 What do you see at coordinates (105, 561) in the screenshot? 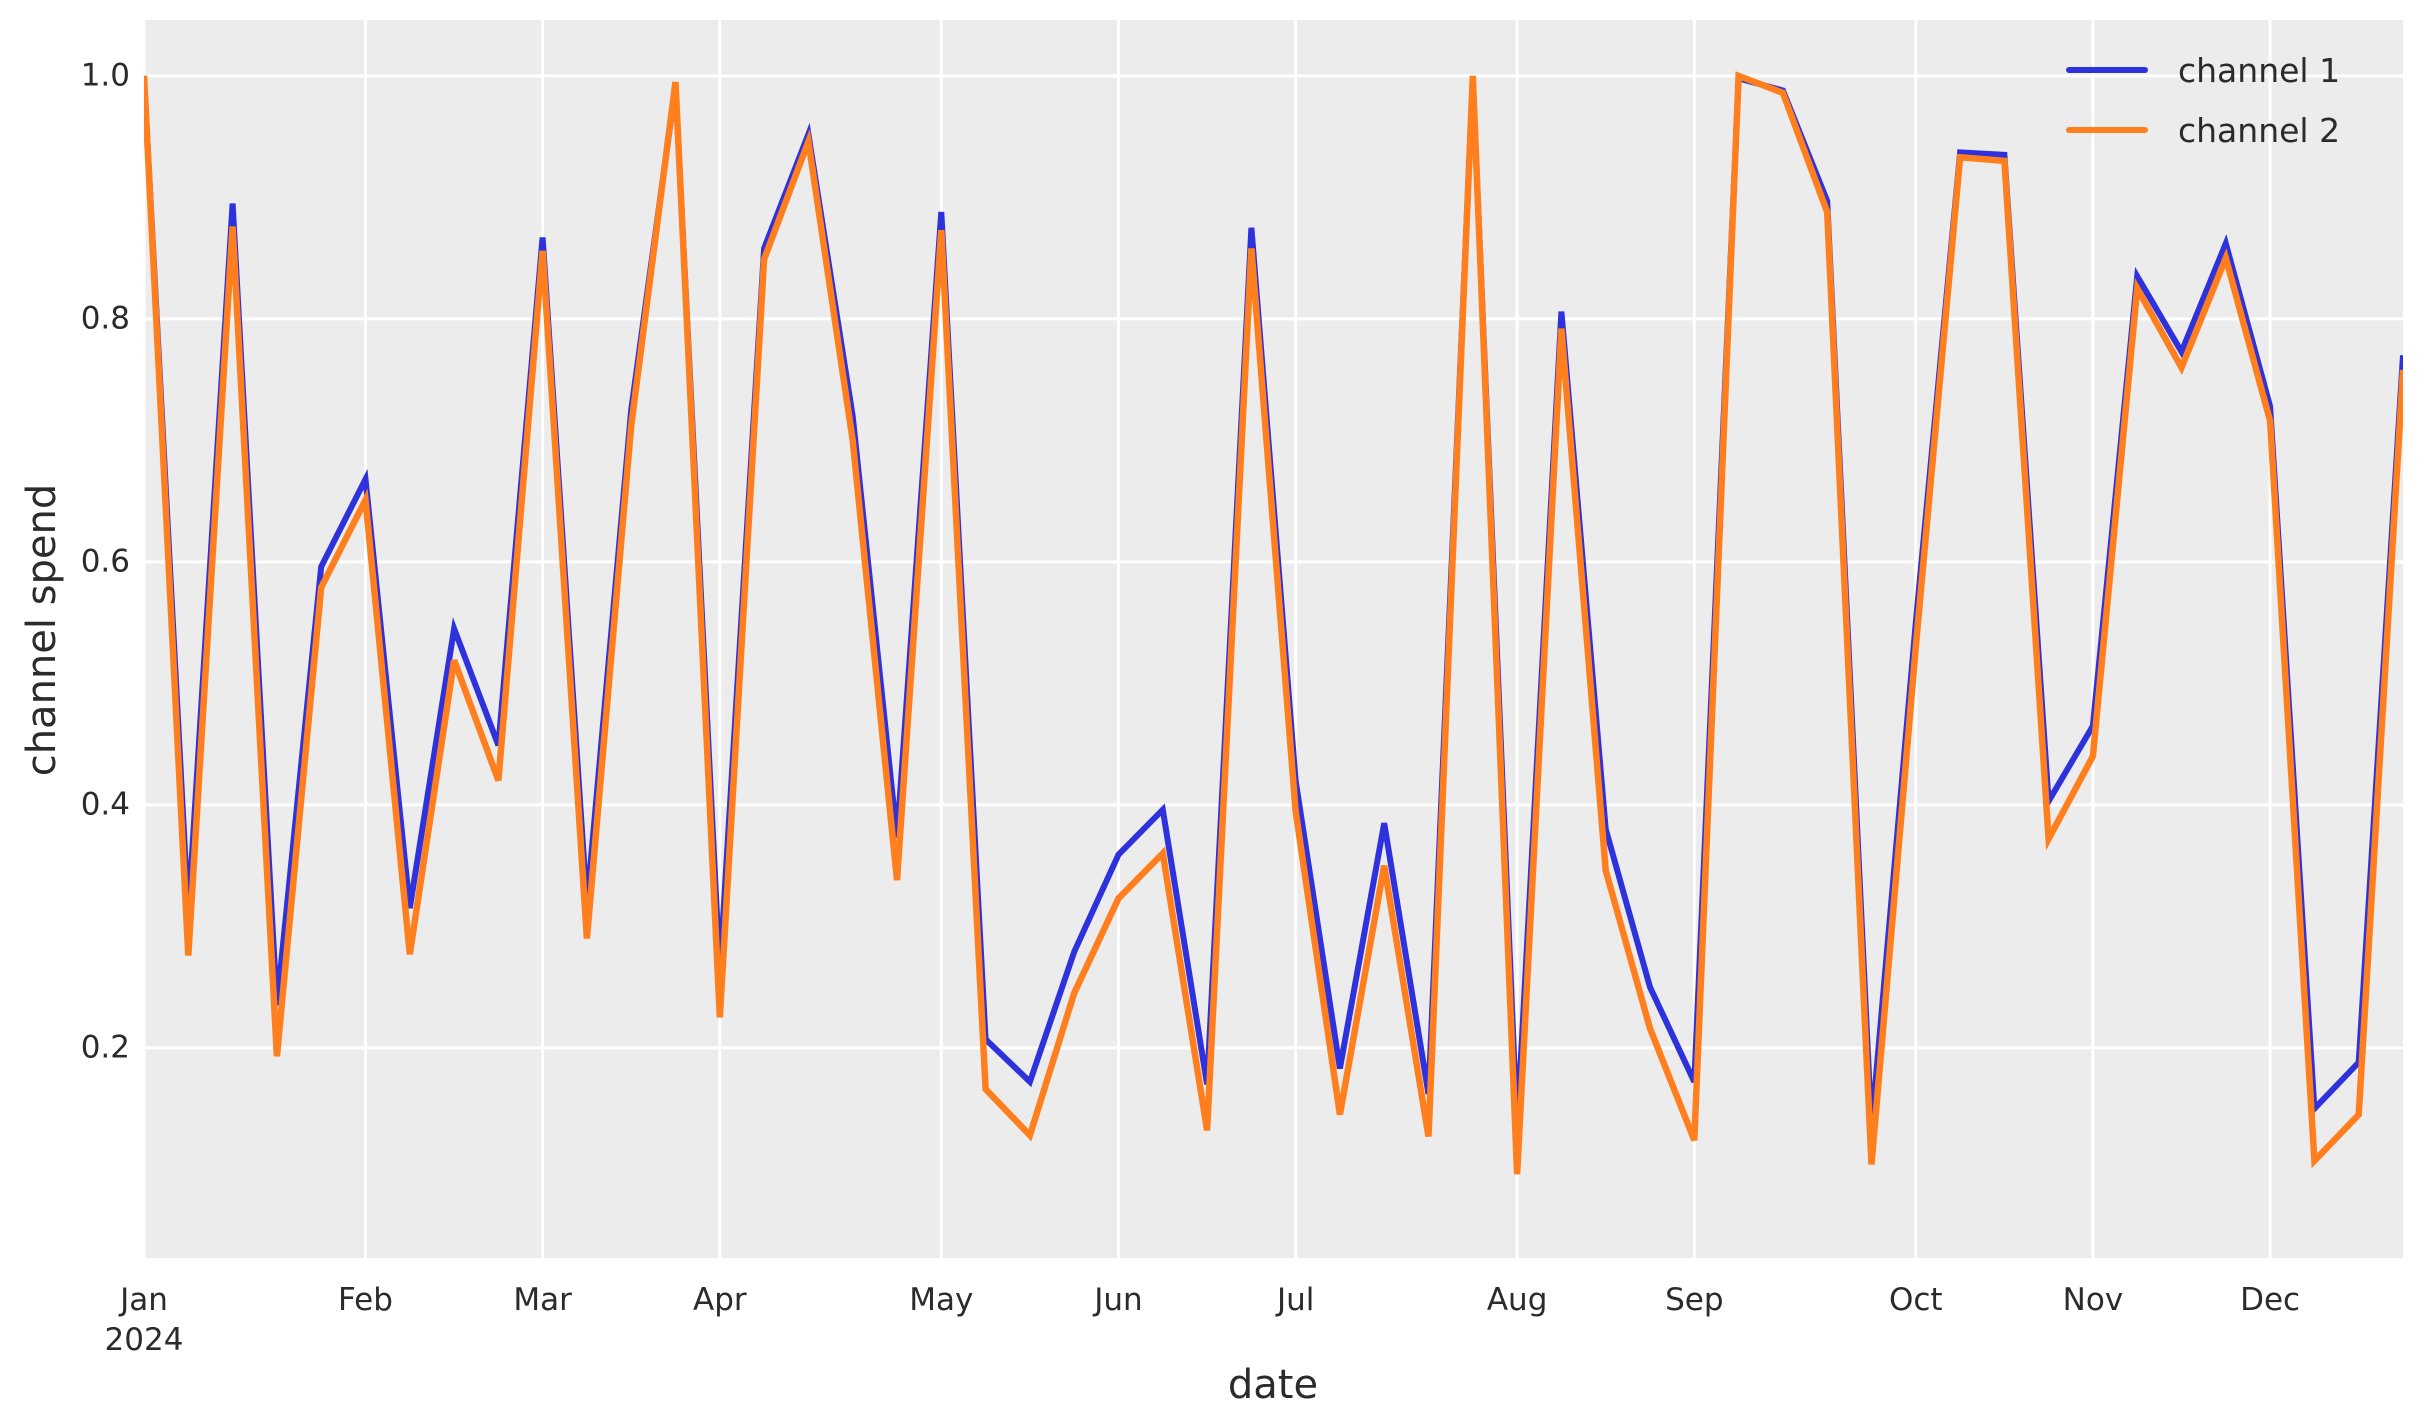
I see `y-tick-label: 0.6` at bounding box center [105, 561].